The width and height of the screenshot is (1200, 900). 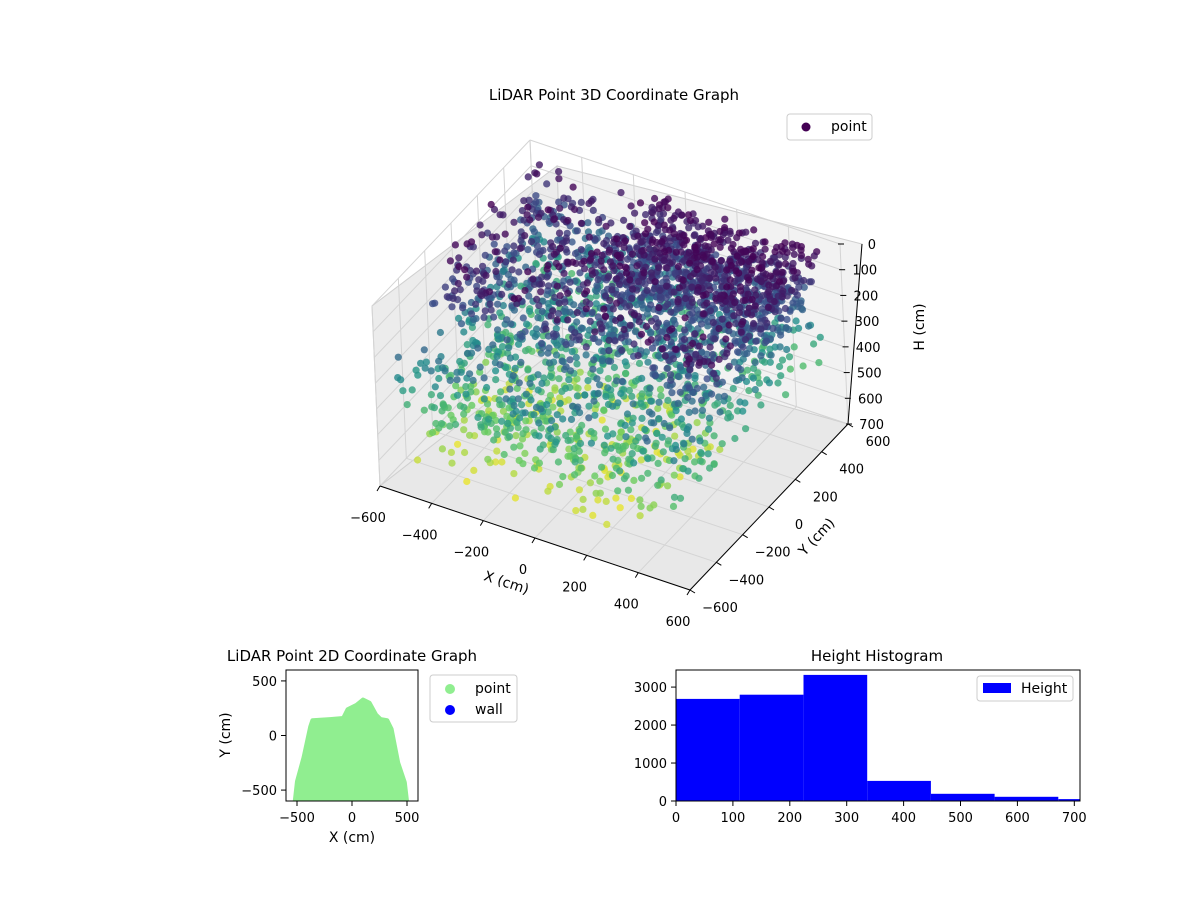 I want to click on y-tick-label: 2000, so click(x=650, y=726).